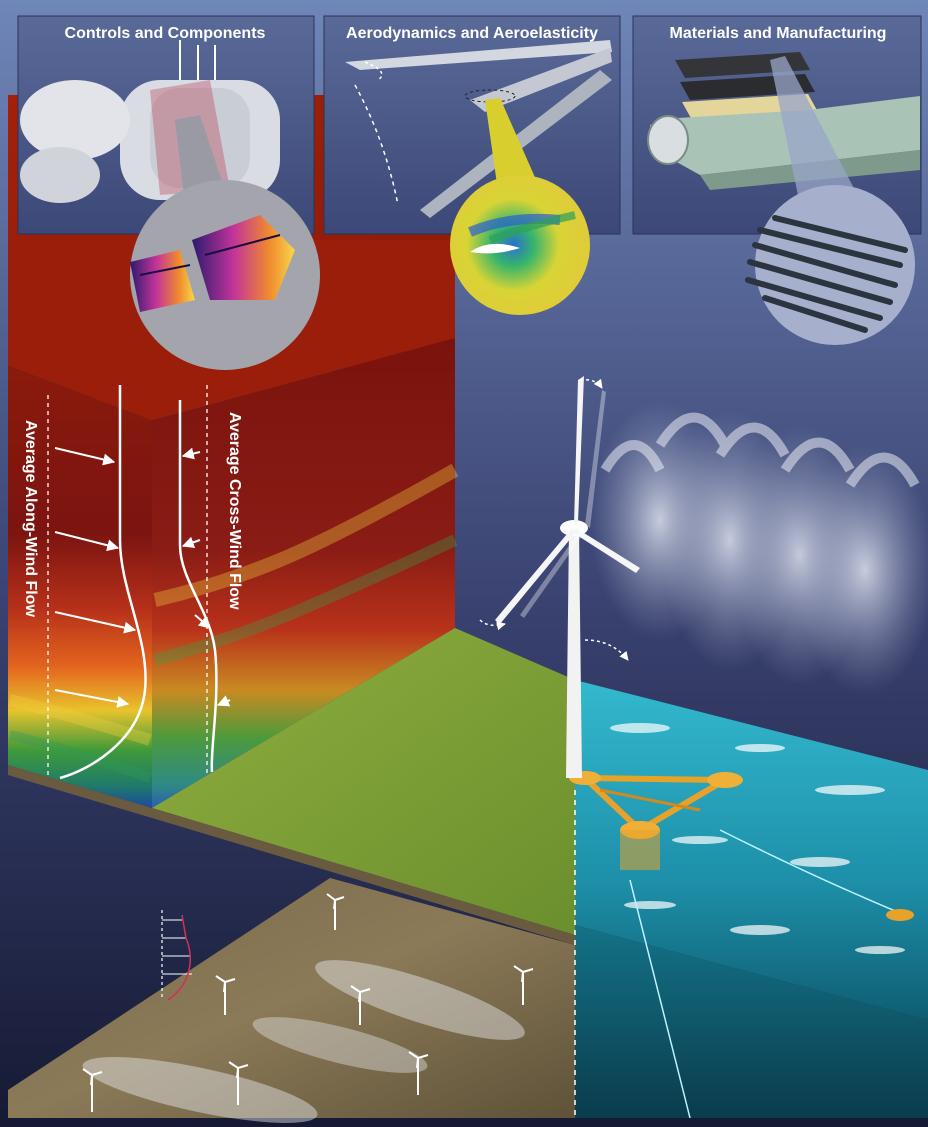  I want to click on ocean, so click(751, 899).